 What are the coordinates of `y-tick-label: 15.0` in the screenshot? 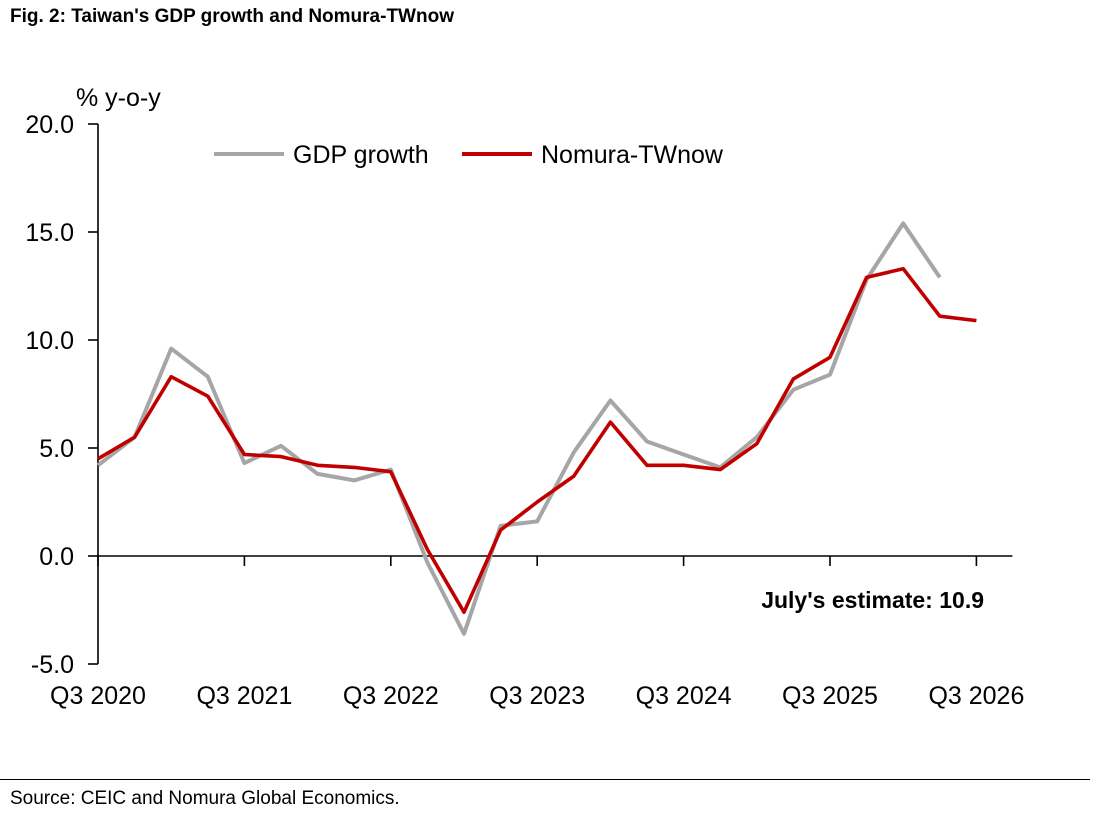 It's located at (49, 233).